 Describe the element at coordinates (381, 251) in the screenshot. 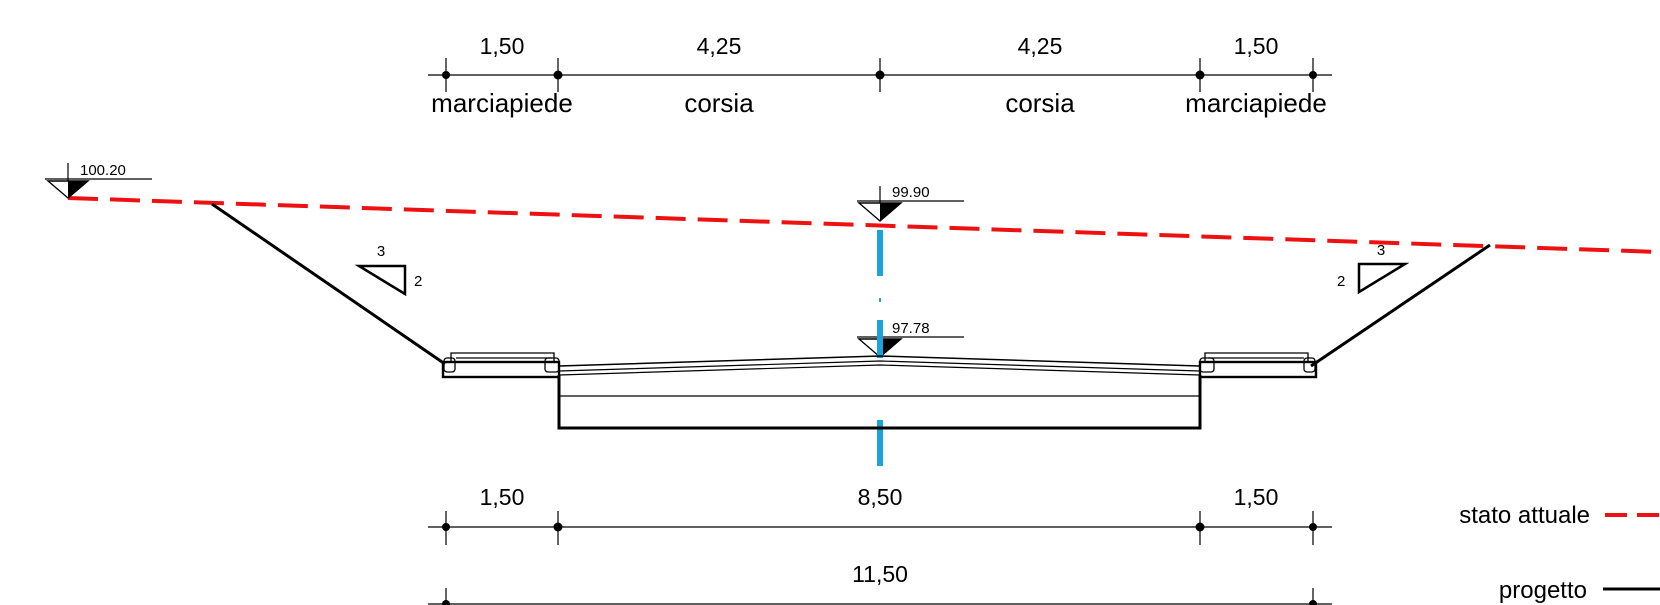

I see `slope-left-horizontal: 3` at that location.